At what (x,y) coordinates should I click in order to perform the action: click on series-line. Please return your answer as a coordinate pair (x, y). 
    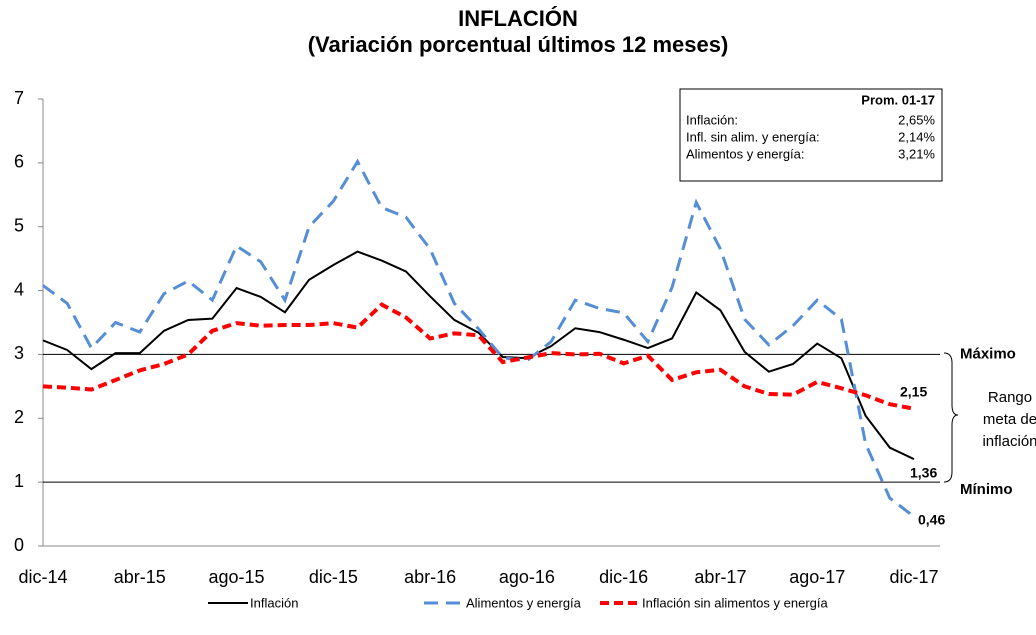
    Looking at the image, I should click on (478, 356).